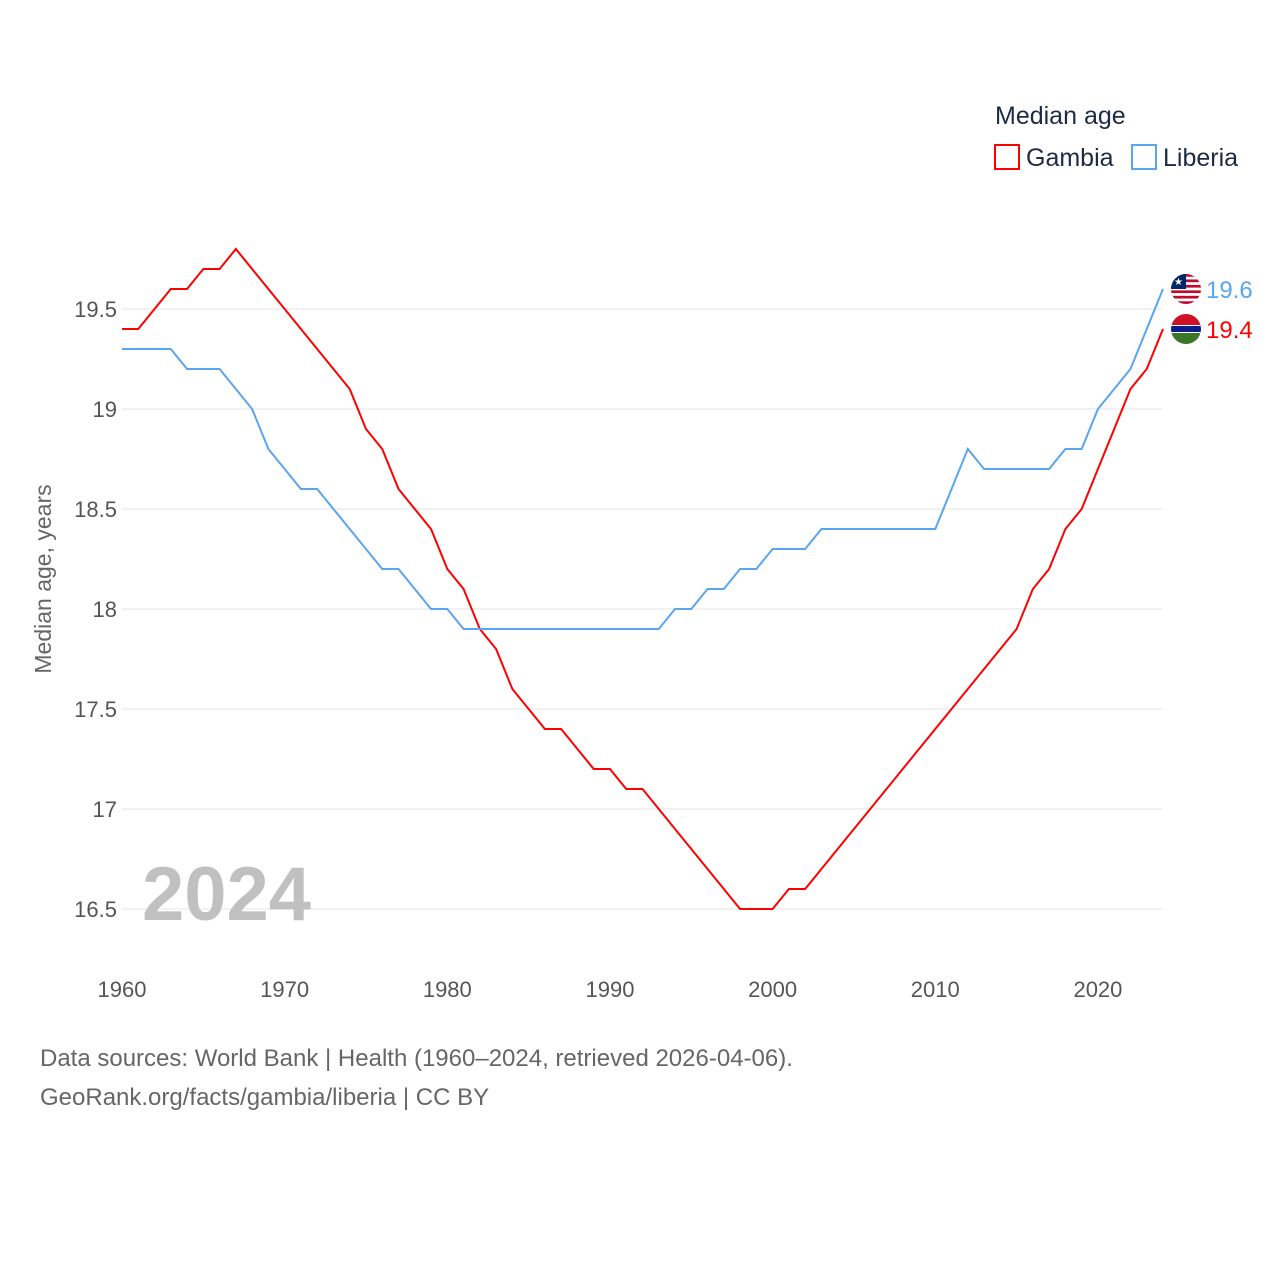 This screenshot has width=1280, height=1280. Describe the element at coordinates (772, 989) in the screenshot. I see `x-tick-label: 2000` at that location.